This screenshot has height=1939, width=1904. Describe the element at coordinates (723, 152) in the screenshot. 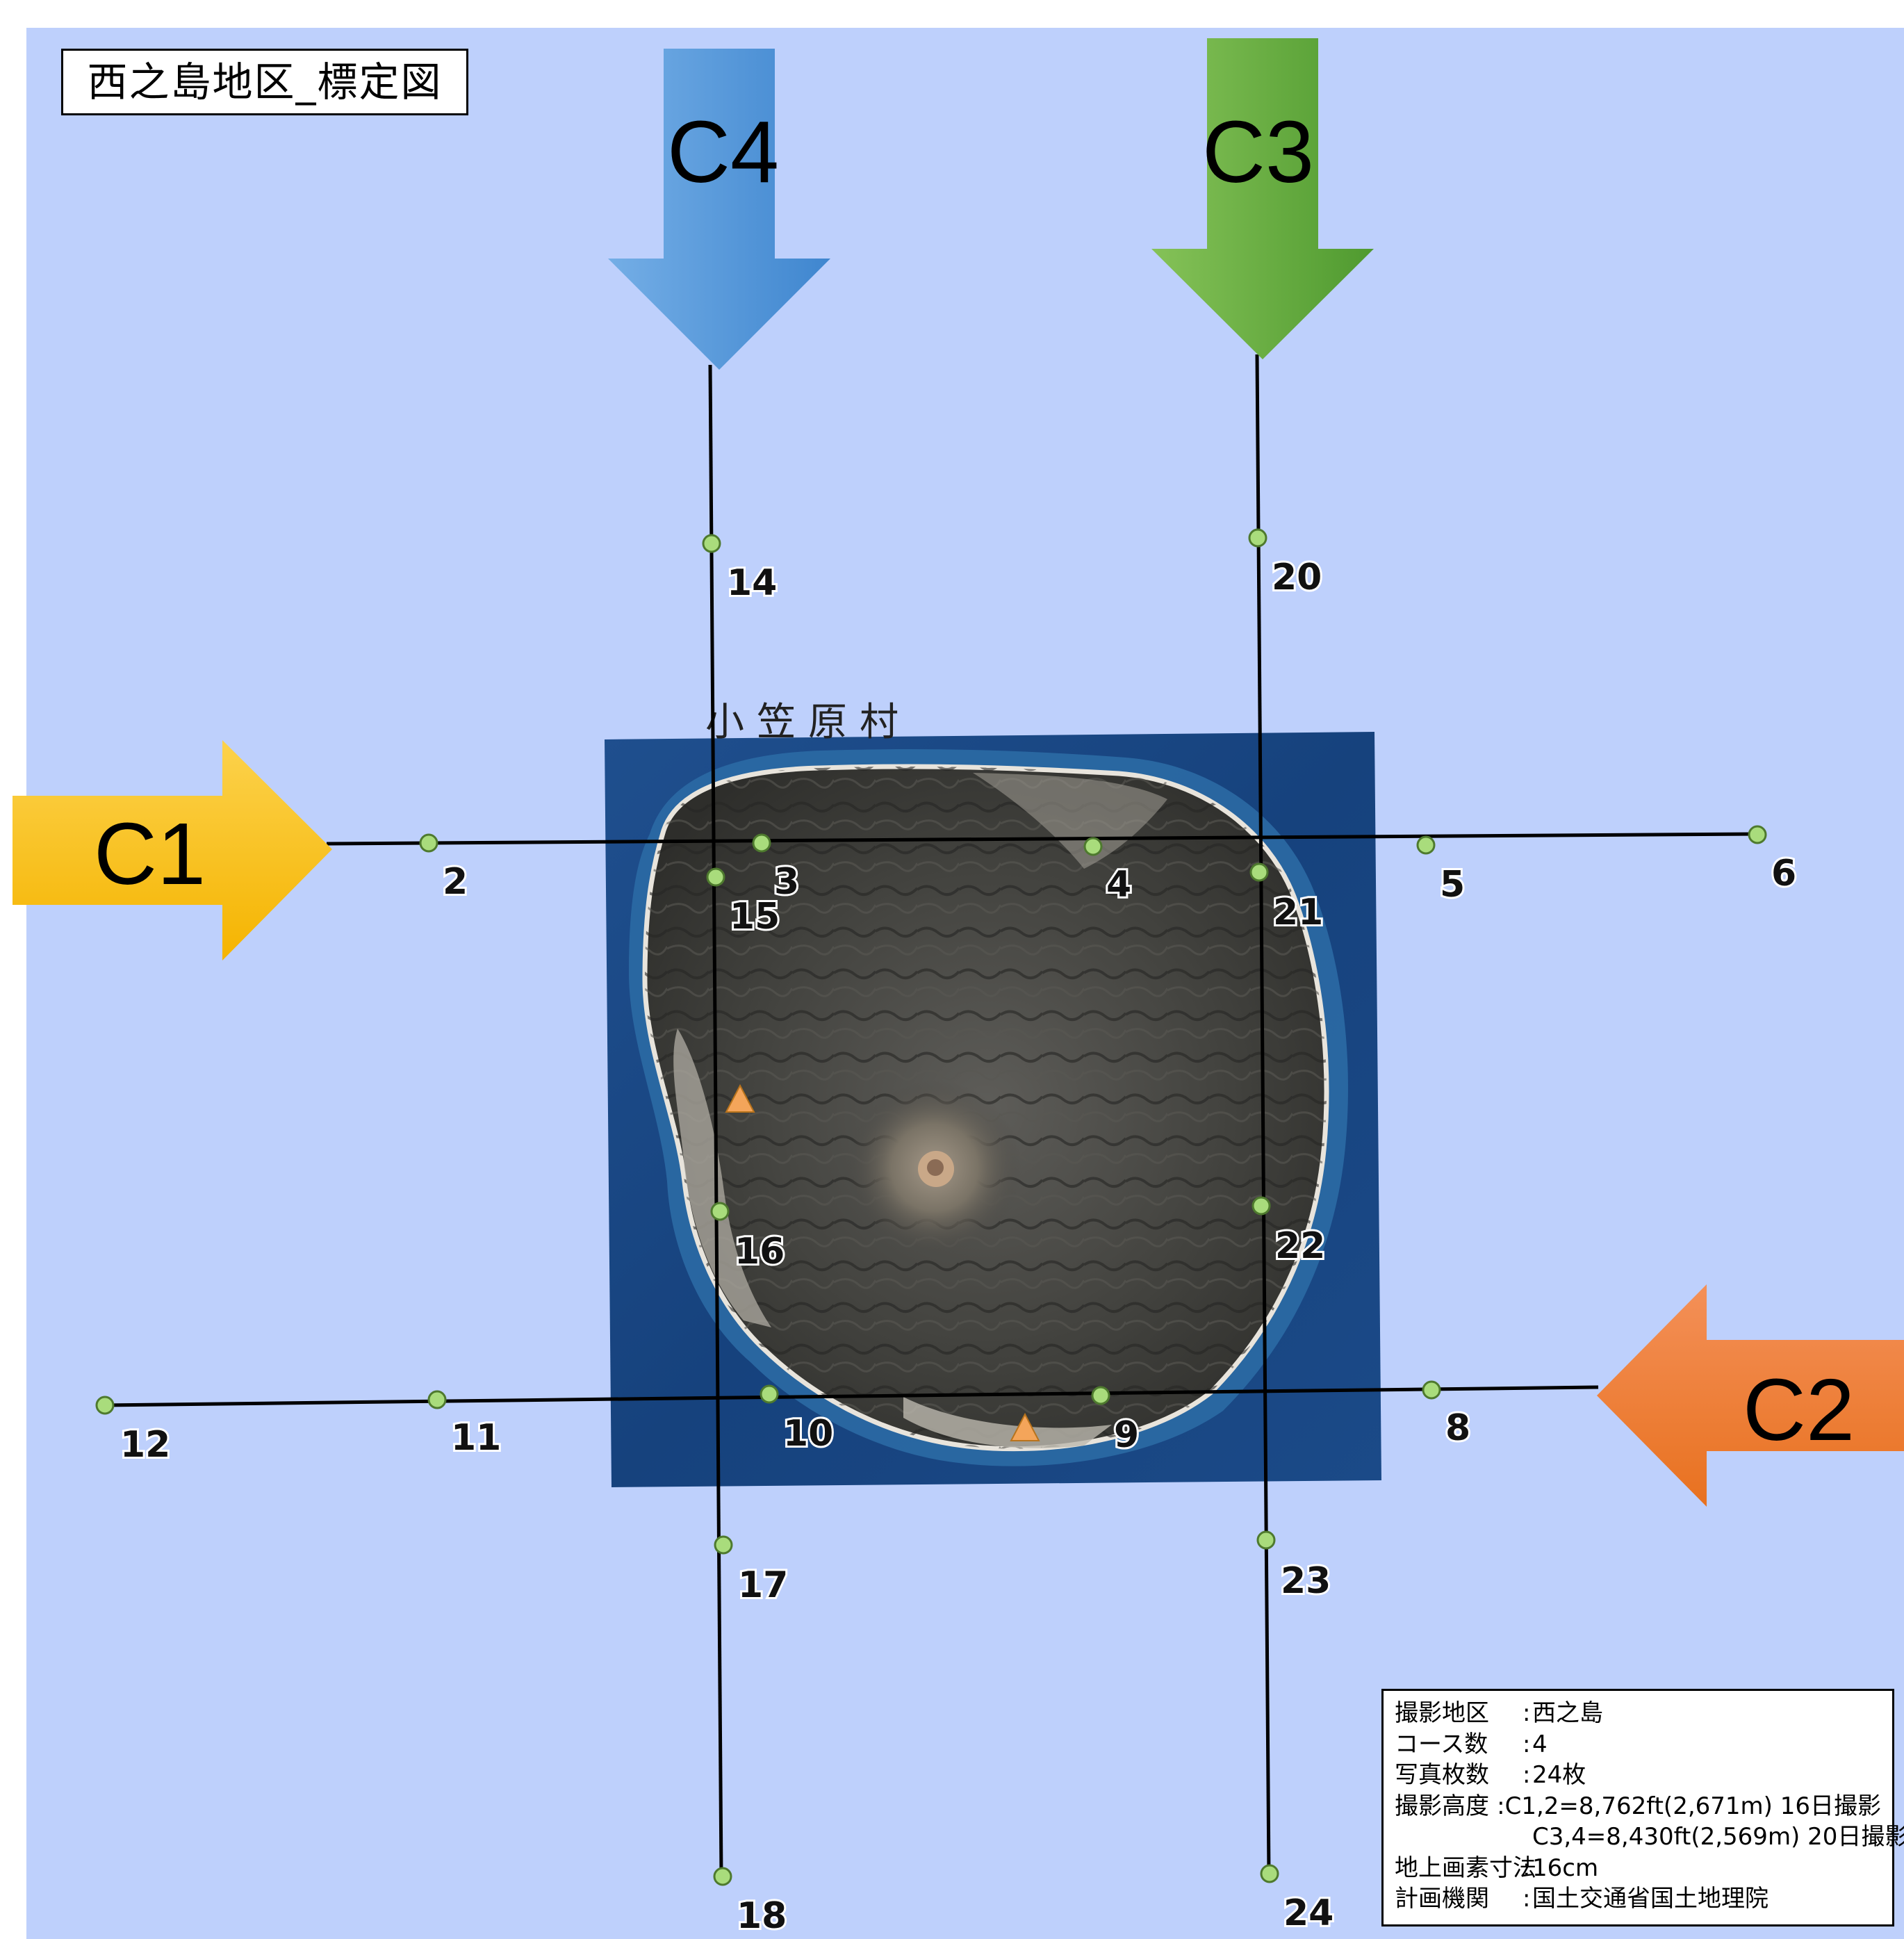

I see `course-label-c4: C4` at that location.